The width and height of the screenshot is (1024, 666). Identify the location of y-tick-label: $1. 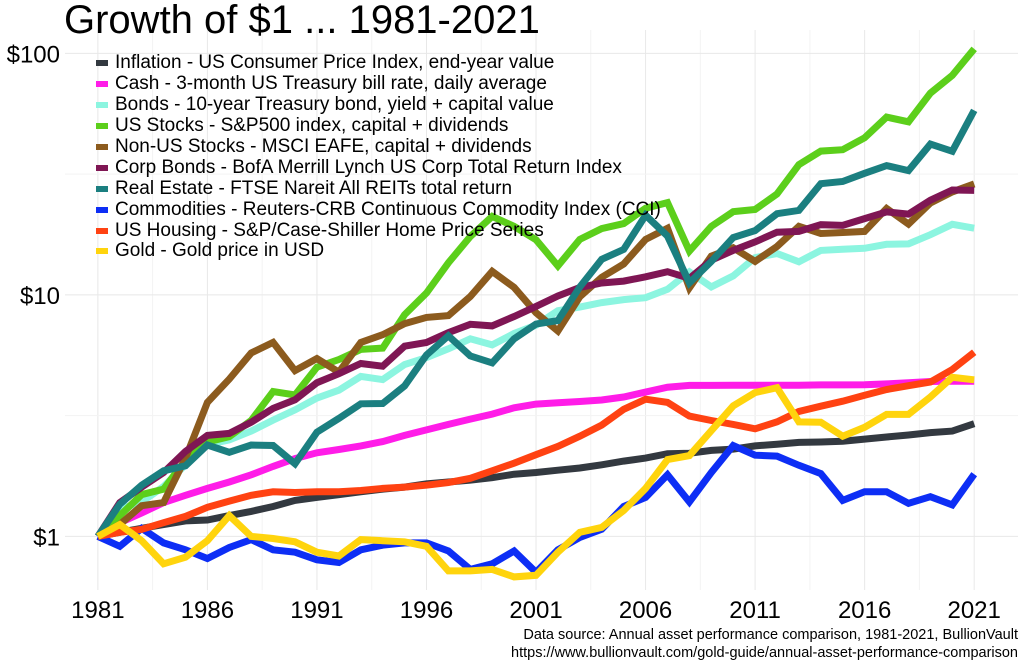
(46, 537).